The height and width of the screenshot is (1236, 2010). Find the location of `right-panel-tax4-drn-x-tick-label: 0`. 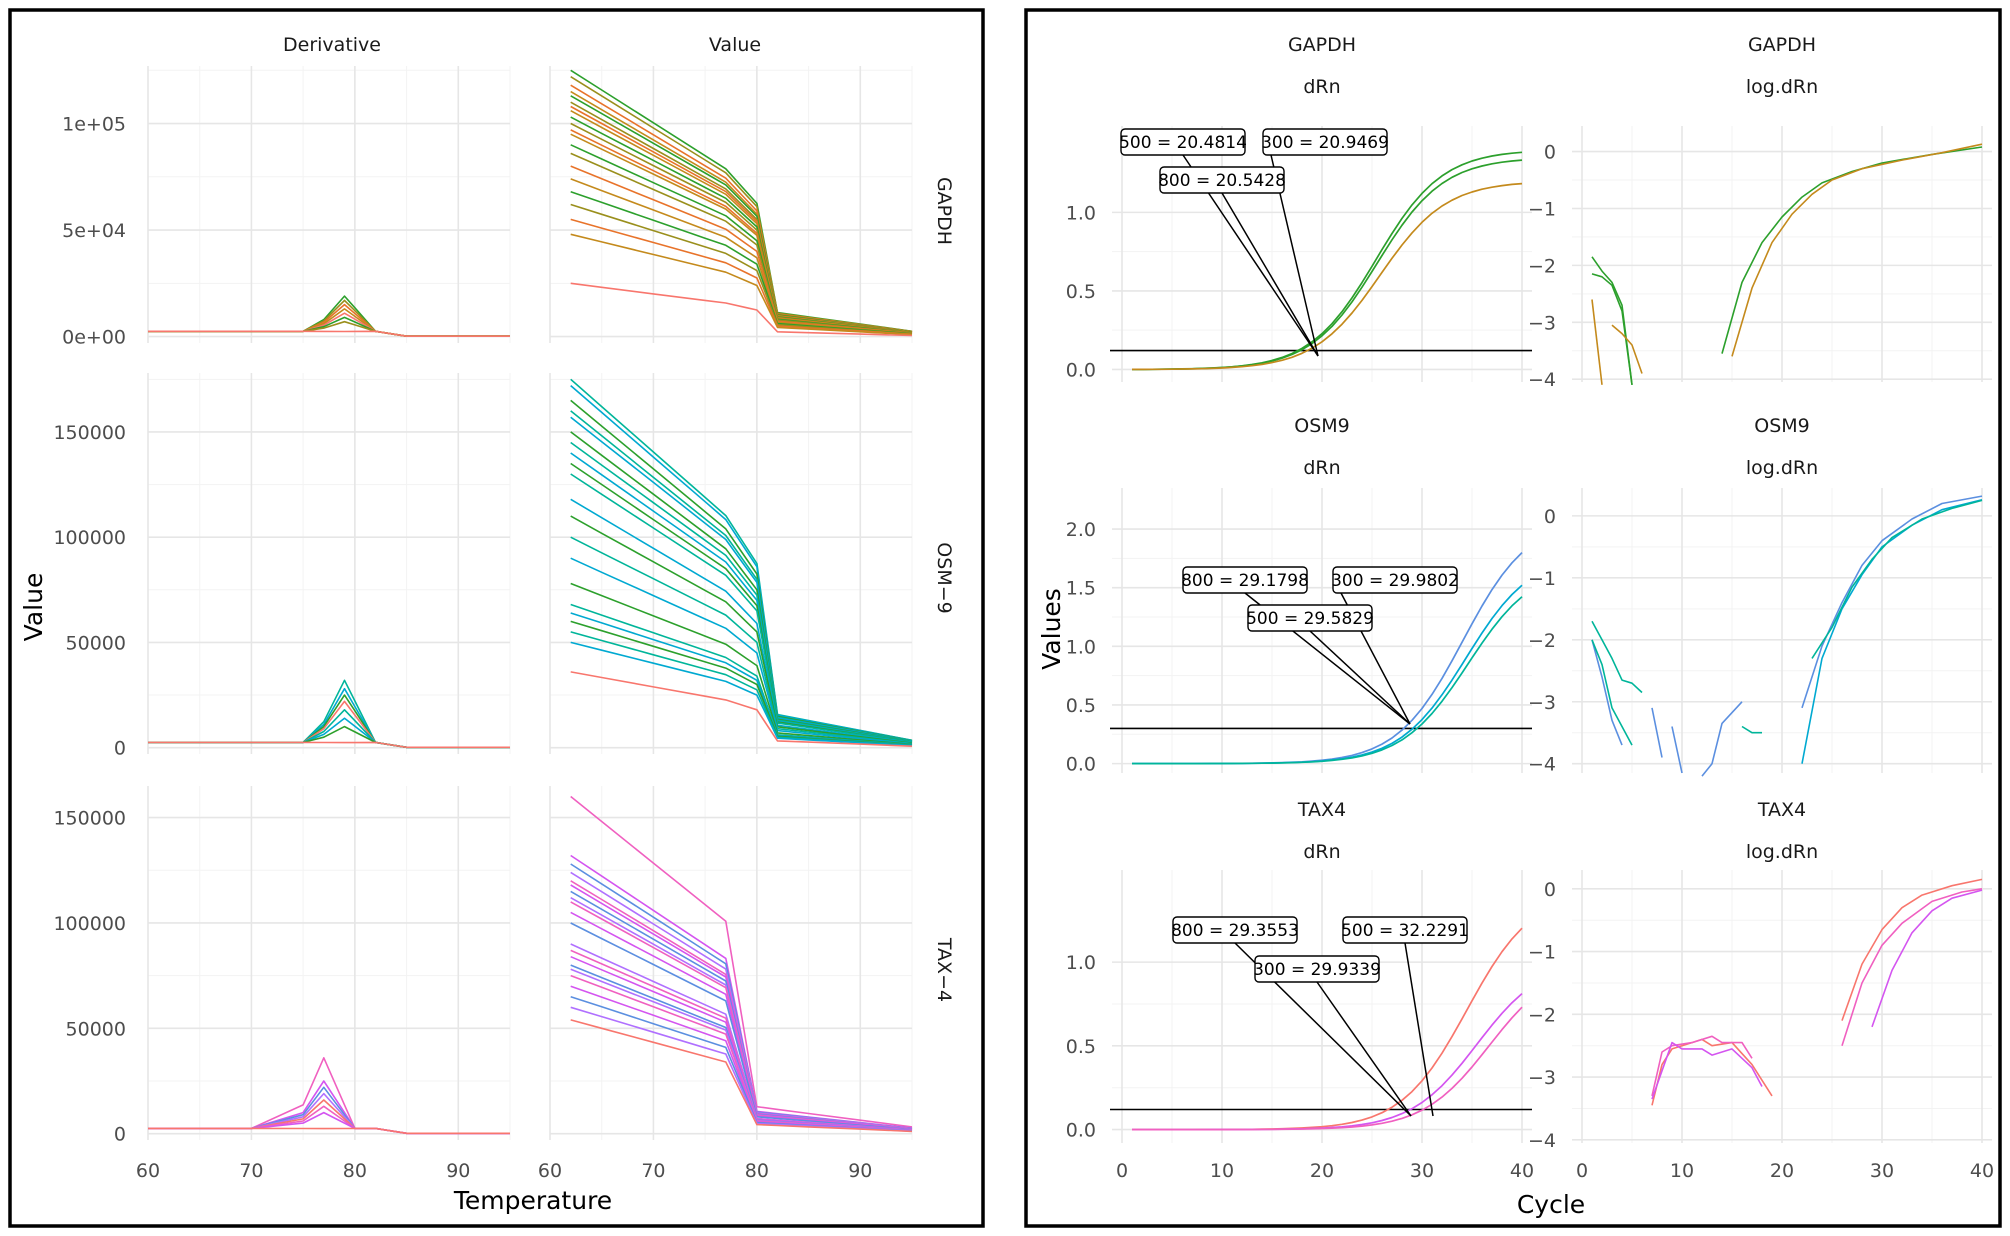

right-panel-tax4-drn-x-tick-label: 0 is located at coordinates (1122, 1171).